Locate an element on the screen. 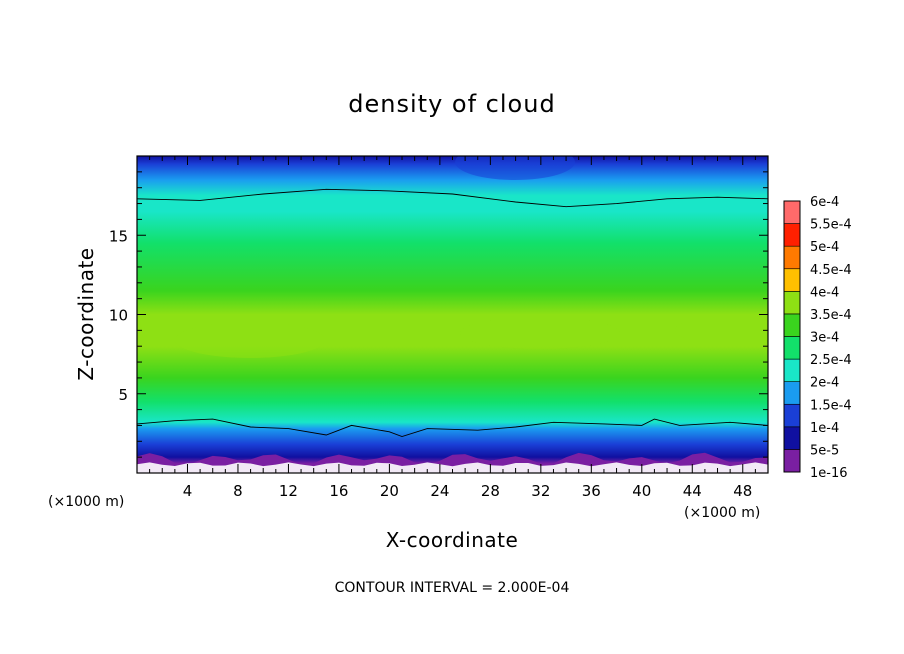 Image resolution: width=904 pixels, height=654 pixels. contour-interval-note: CONTOUR INTERVAL = 2.000E-04 is located at coordinates (452, 588).